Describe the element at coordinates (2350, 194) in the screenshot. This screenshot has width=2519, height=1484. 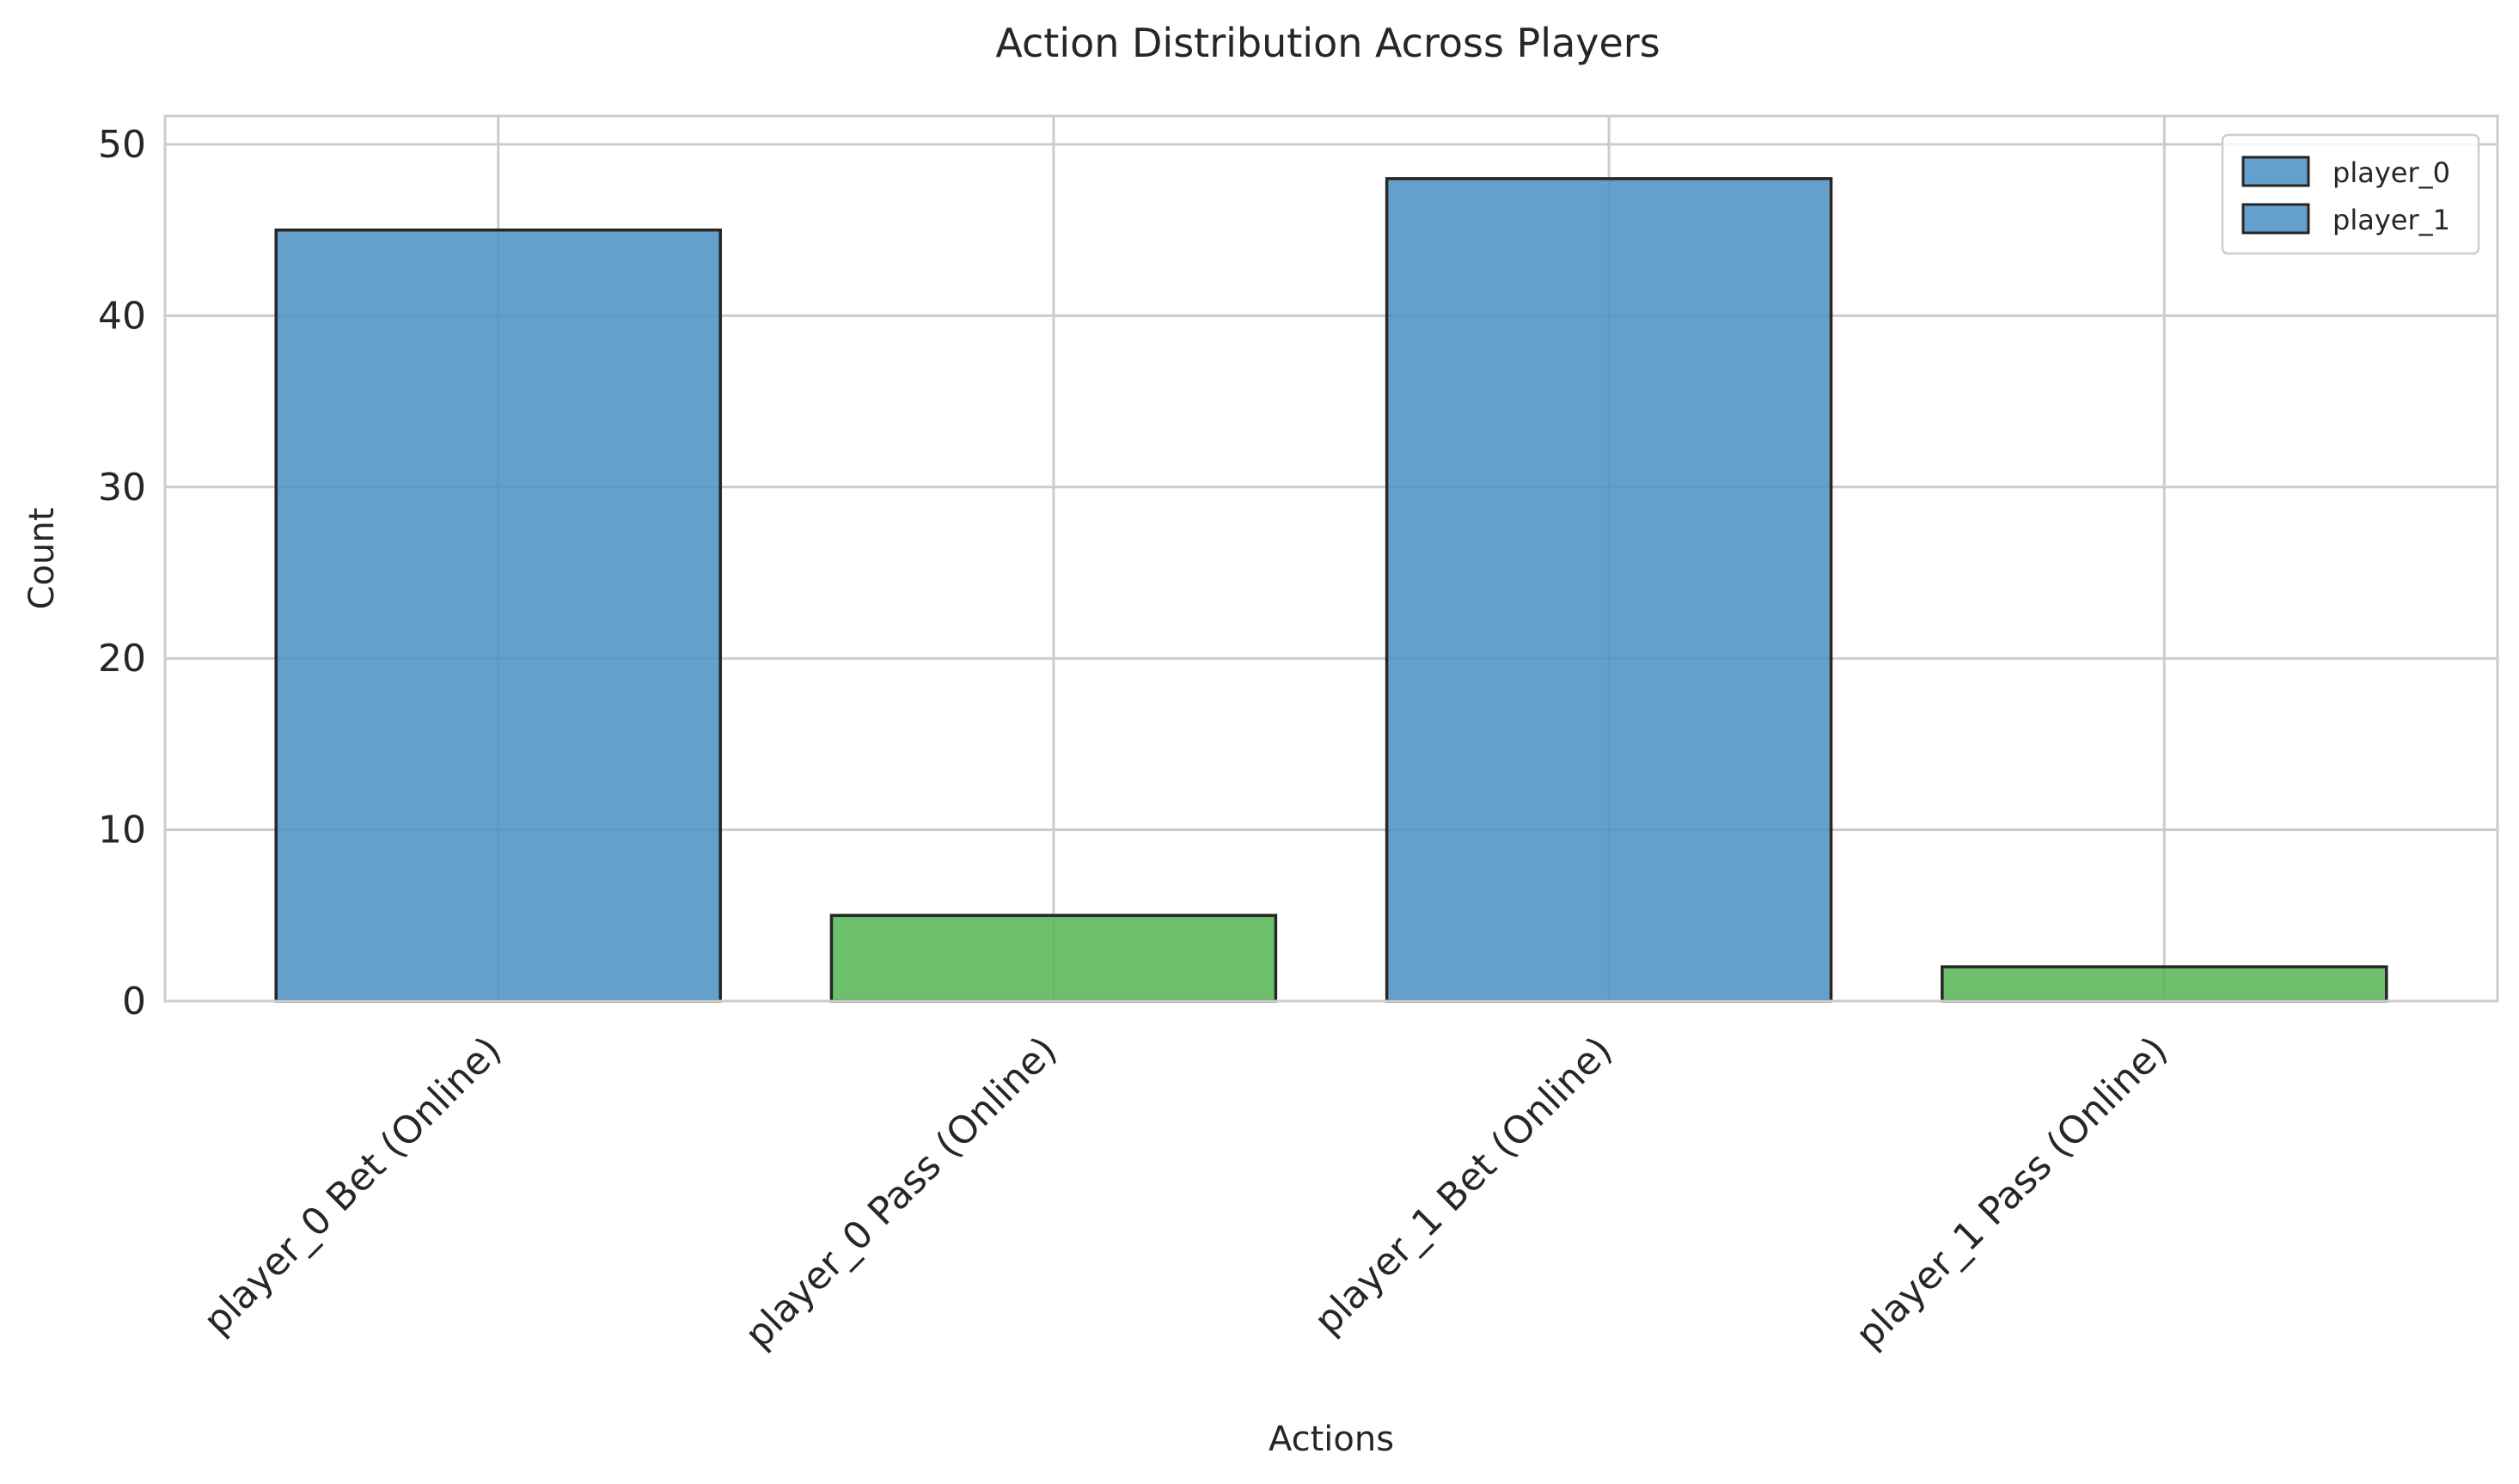
I see `legend: player_0 player_1` at that location.